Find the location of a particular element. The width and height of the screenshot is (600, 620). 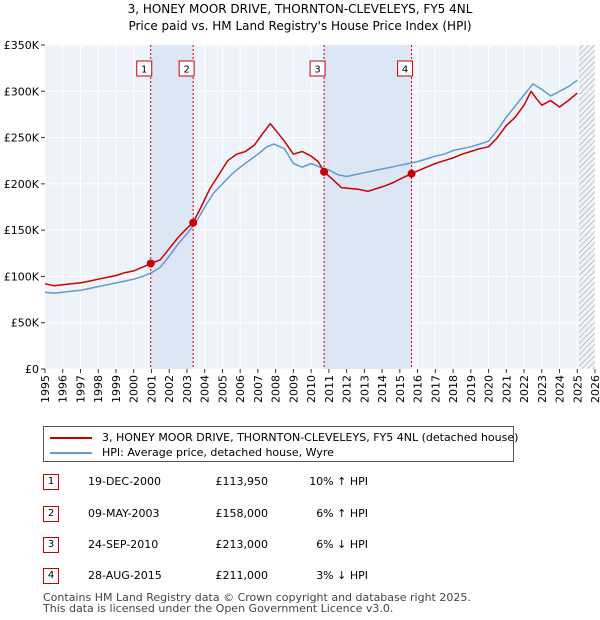

transaction-date: 19-DEC-2000 is located at coordinates (125, 481).